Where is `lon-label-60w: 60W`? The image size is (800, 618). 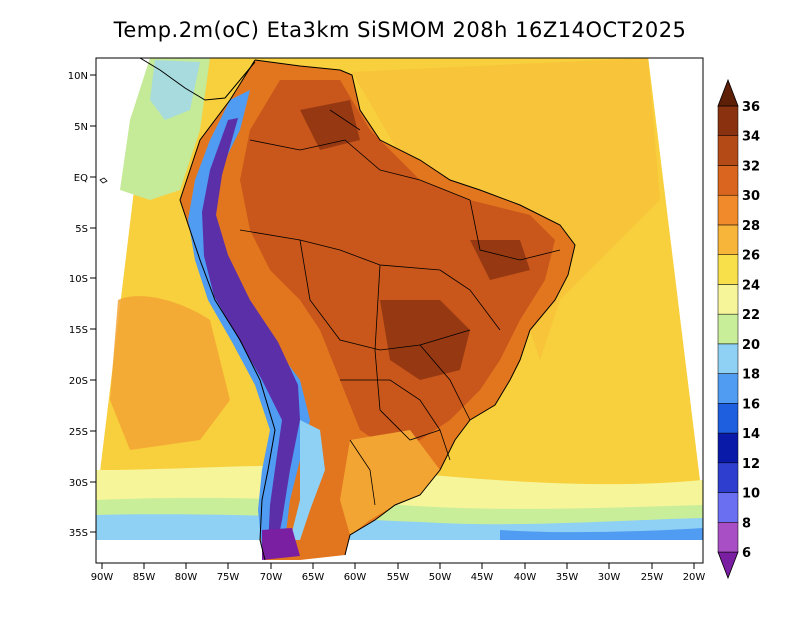
lon-label-60w: 60W is located at coordinates (355, 577).